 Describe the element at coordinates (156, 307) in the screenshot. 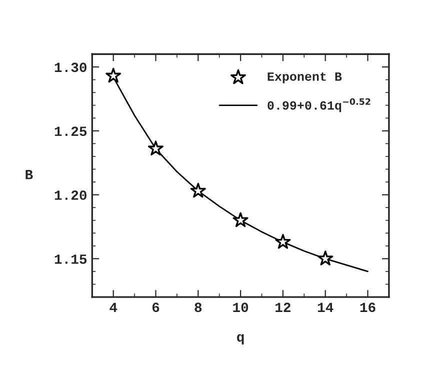

I see `x-tick-label: 6` at that location.